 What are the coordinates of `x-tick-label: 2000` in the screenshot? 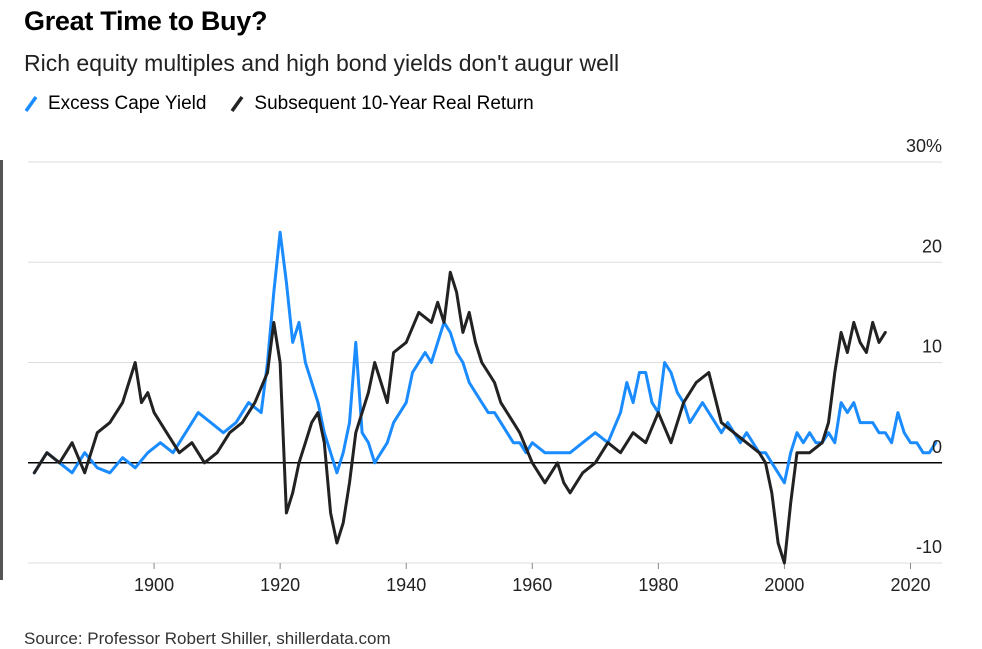 It's located at (784, 585).